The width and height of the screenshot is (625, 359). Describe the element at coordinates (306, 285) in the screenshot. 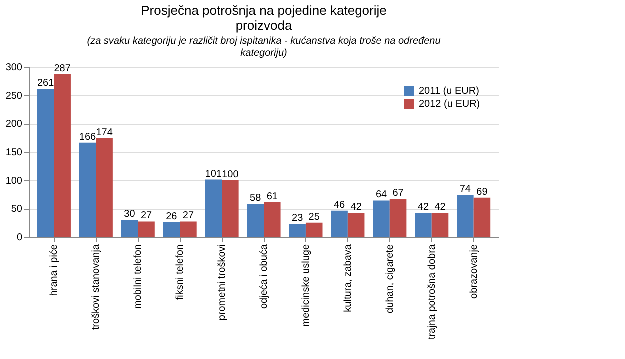

I see `x-tick-label: medicinske usluge` at that location.